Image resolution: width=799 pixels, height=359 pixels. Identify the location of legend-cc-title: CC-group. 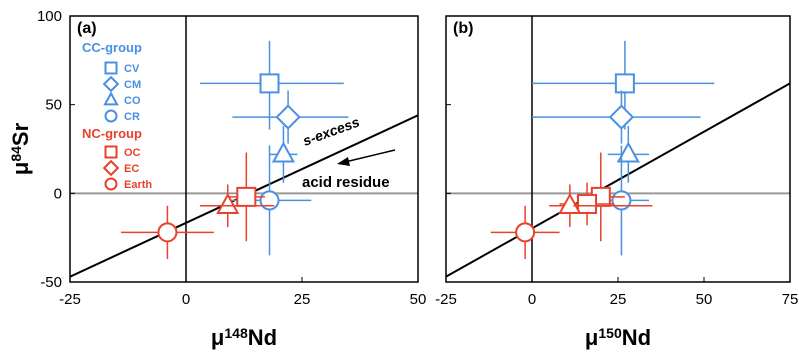
(112, 47).